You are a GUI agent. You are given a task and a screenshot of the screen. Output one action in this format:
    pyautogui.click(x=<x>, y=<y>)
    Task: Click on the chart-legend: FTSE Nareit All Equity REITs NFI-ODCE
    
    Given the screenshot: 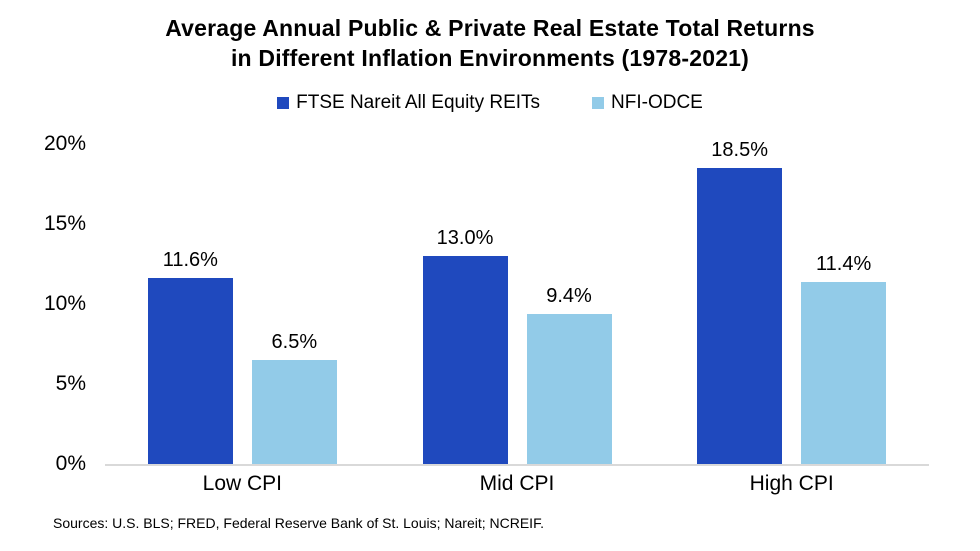 What is the action you would take?
    pyautogui.click(x=490, y=103)
    